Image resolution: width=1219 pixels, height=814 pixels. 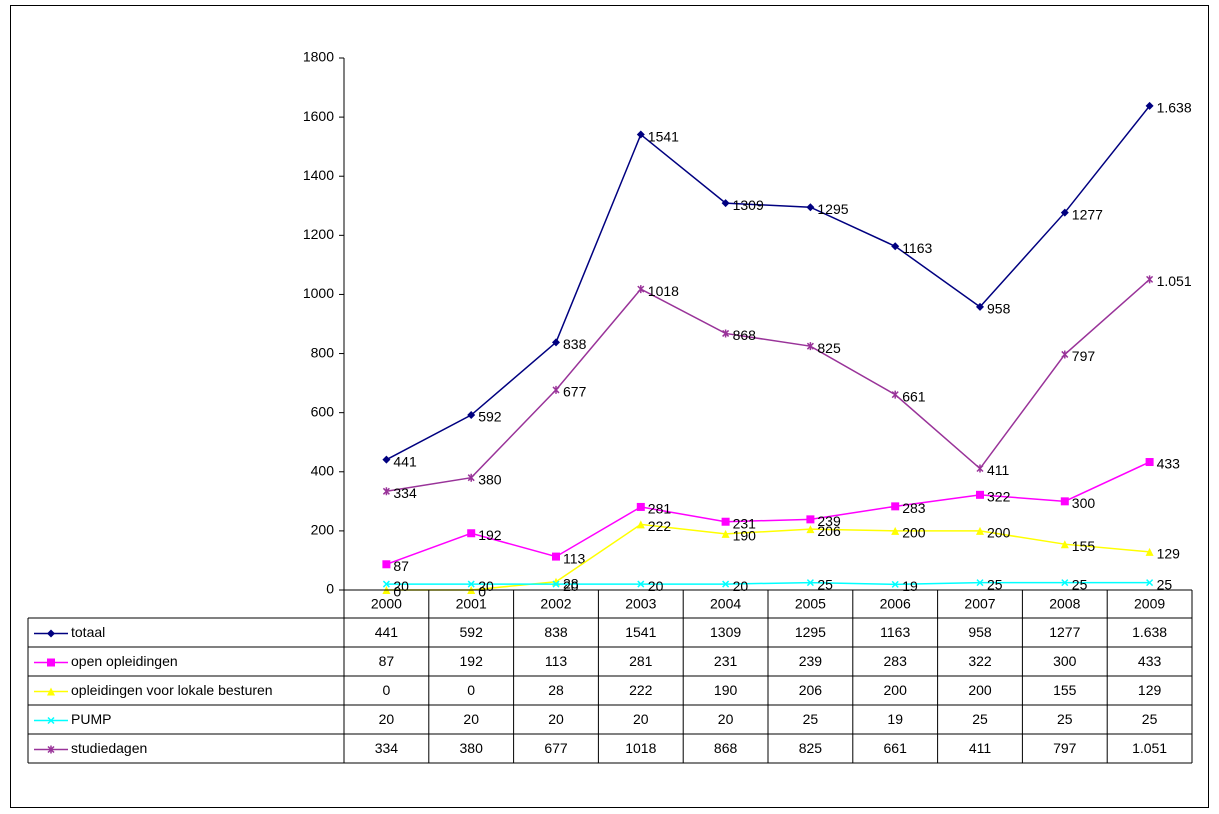 What do you see at coordinates (490, 479) in the screenshot?
I see `data-label: 380` at bounding box center [490, 479].